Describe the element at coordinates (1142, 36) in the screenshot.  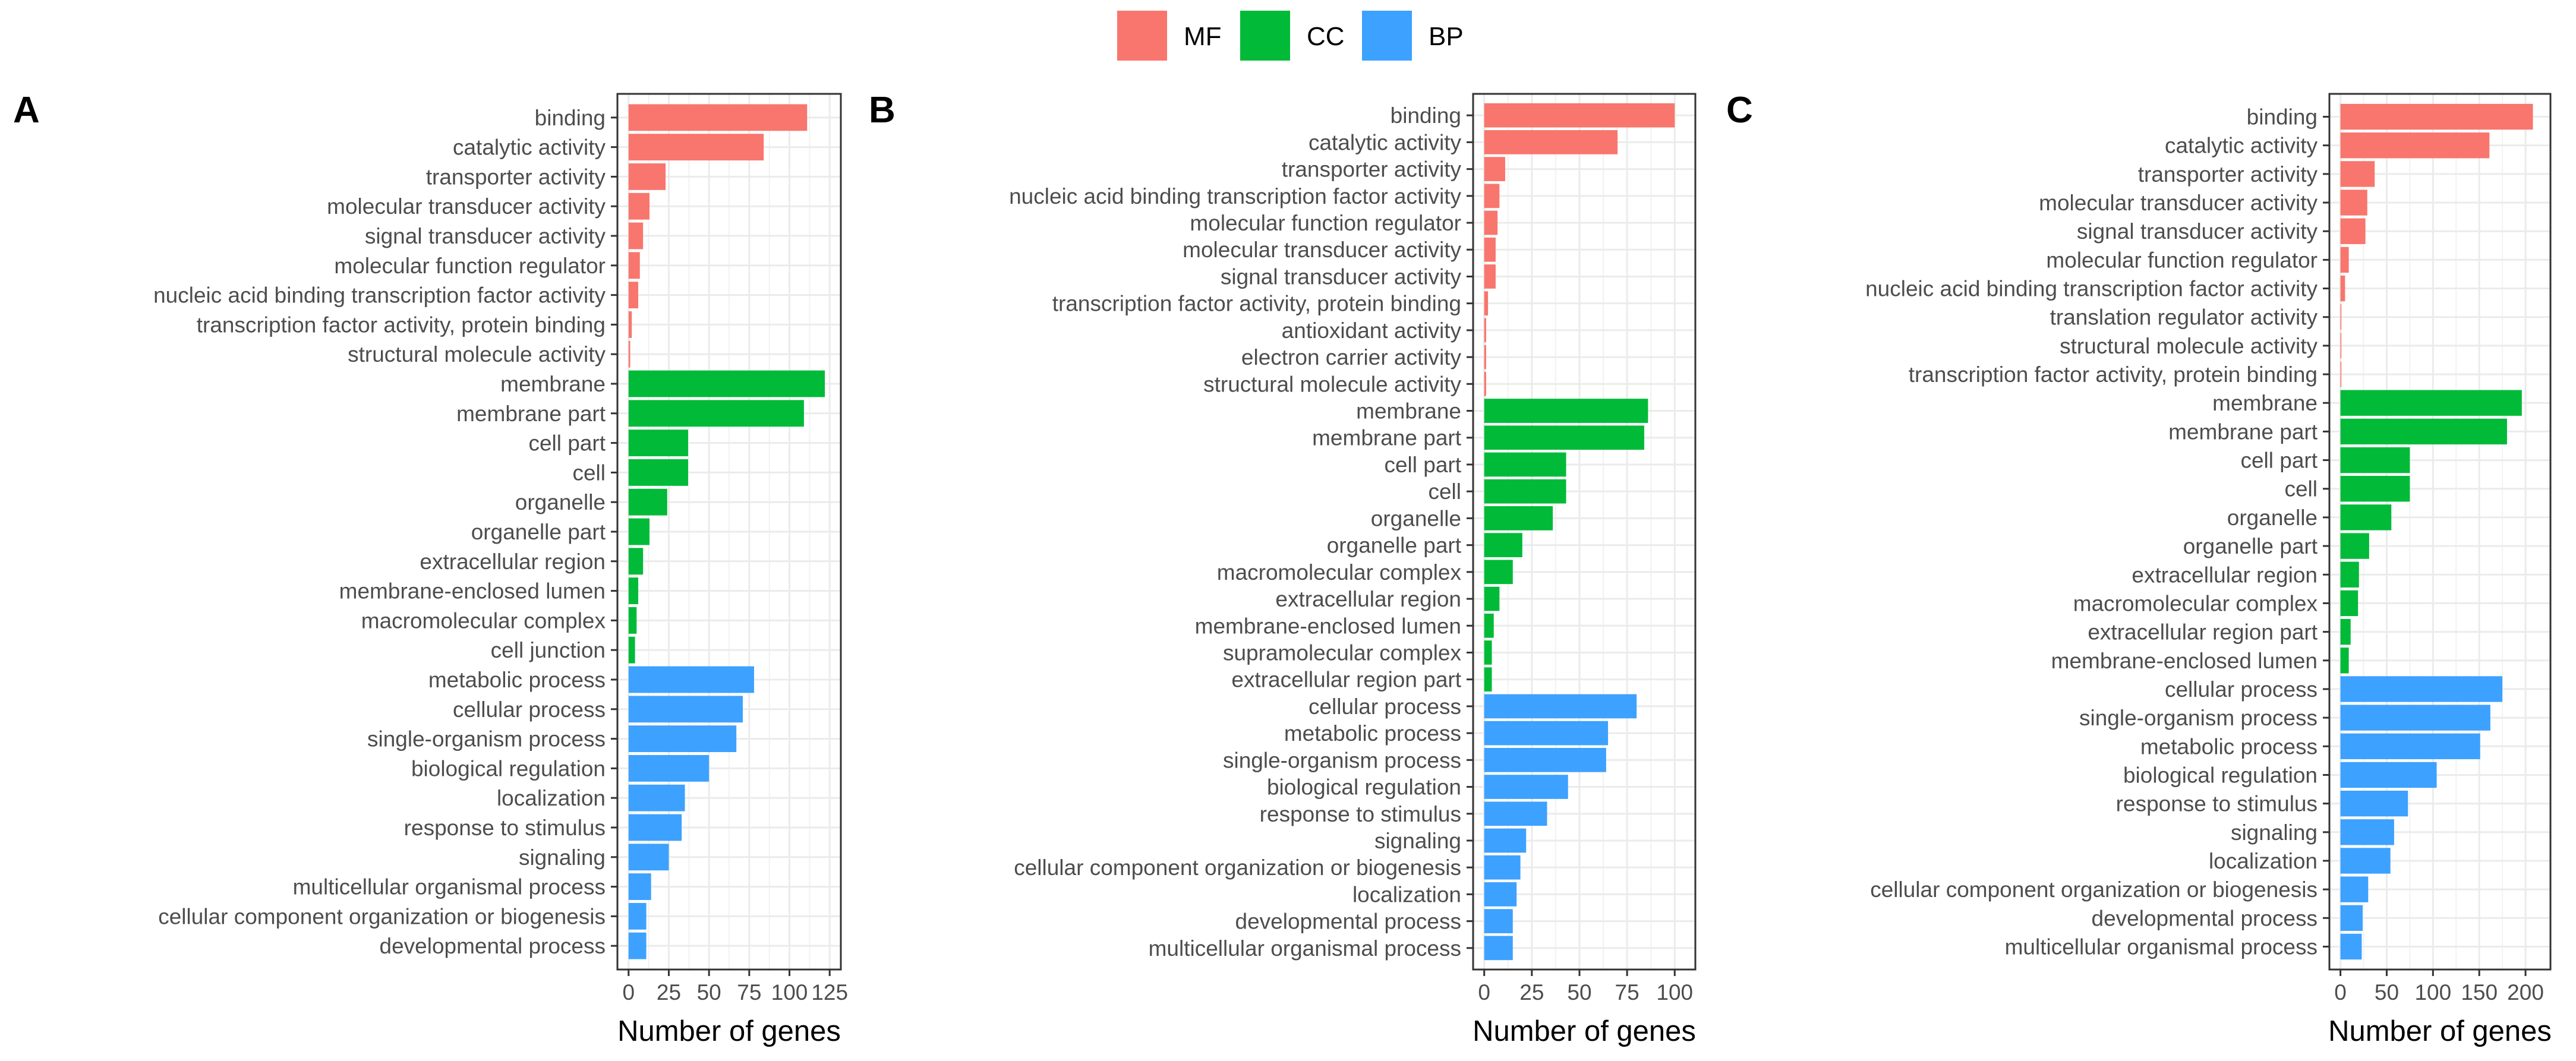
I see `legend-key-mf` at that location.